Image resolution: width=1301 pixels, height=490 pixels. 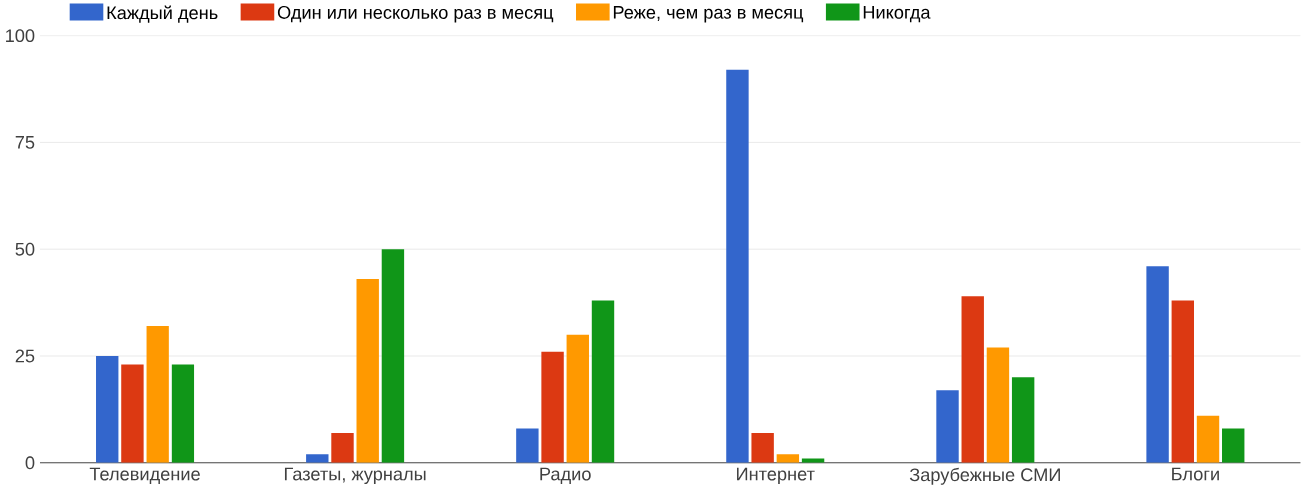 I want to click on x-tick-label: Радио, so click(x=565, y=476).